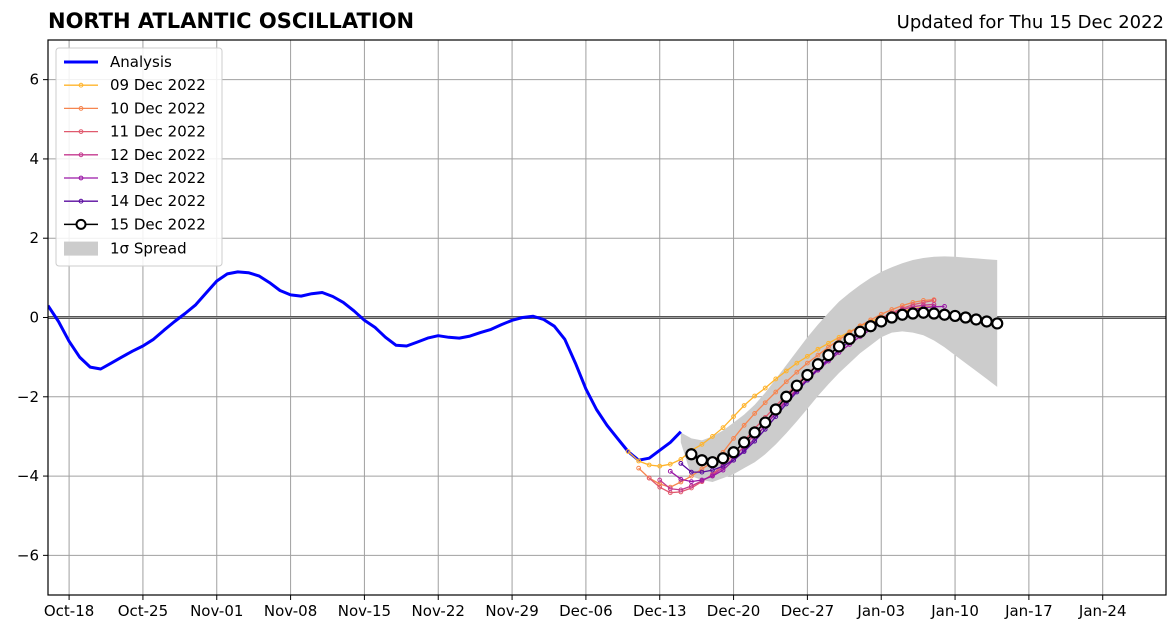 The height and width of the screenshot is (633, 1176). Describe the element at coordinates (141, 62) in the screenshot. I see `legend-label: Analysis` at that location.